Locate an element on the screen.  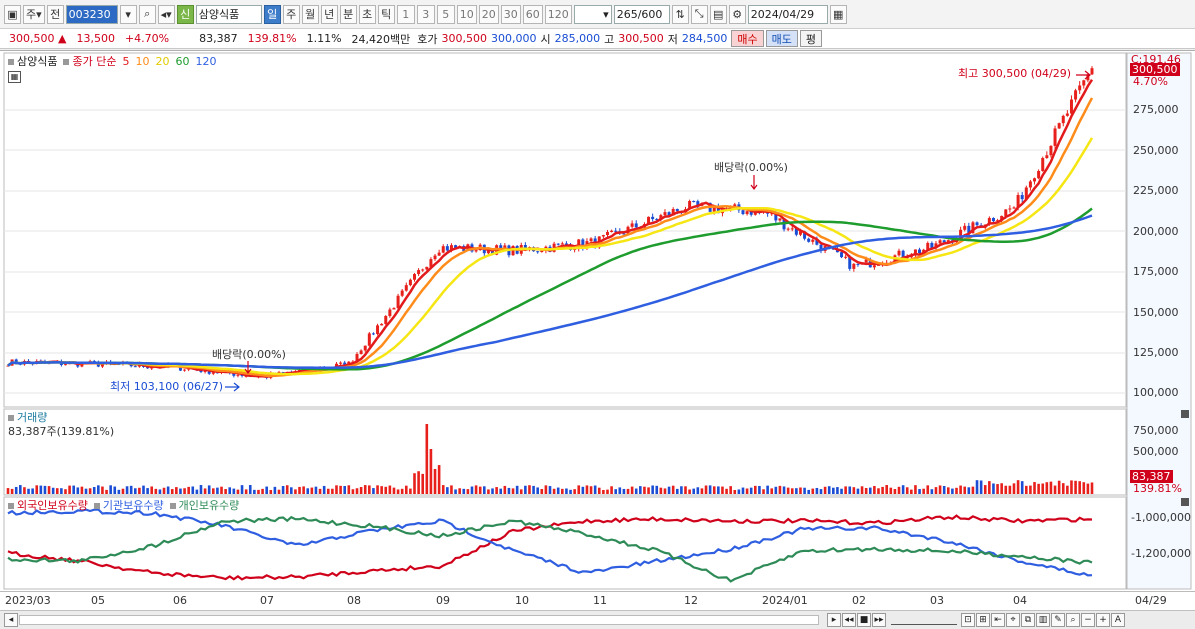
zoom-in-icon: + is located at coordinates (1103, 620).